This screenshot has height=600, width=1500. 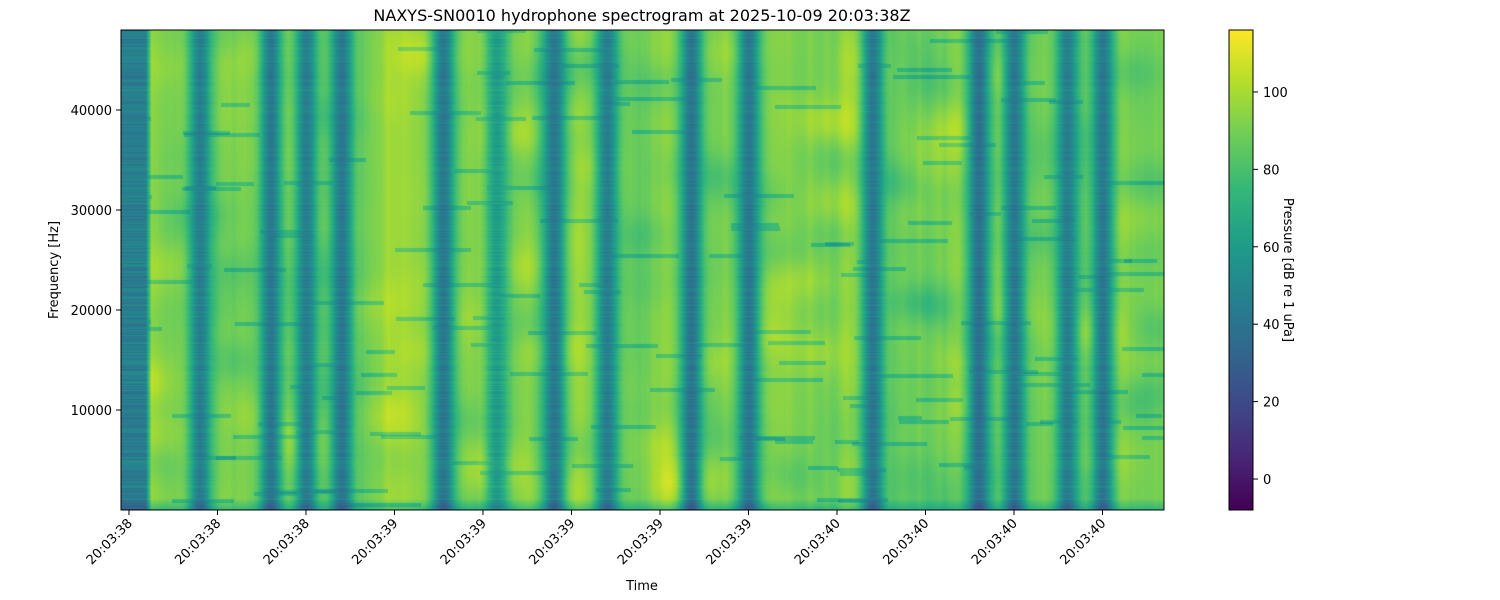 I want to click on colorbar-tick-label: 60, so click(x=1271, y=248).